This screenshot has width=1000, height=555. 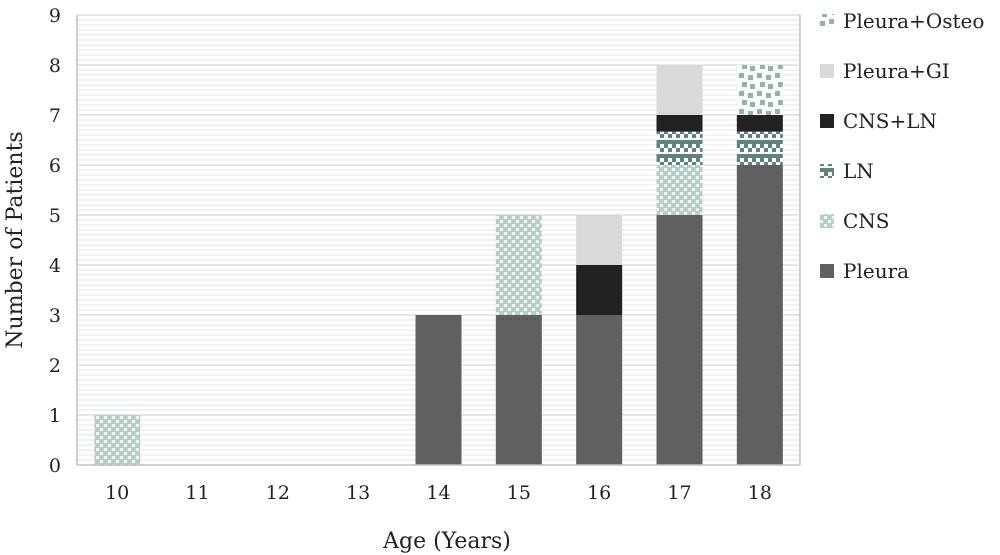 What do you see at coordinates (197, 493) in the screenshot?
I see `x-tick-label: 11` at bounding box center [197, 493].